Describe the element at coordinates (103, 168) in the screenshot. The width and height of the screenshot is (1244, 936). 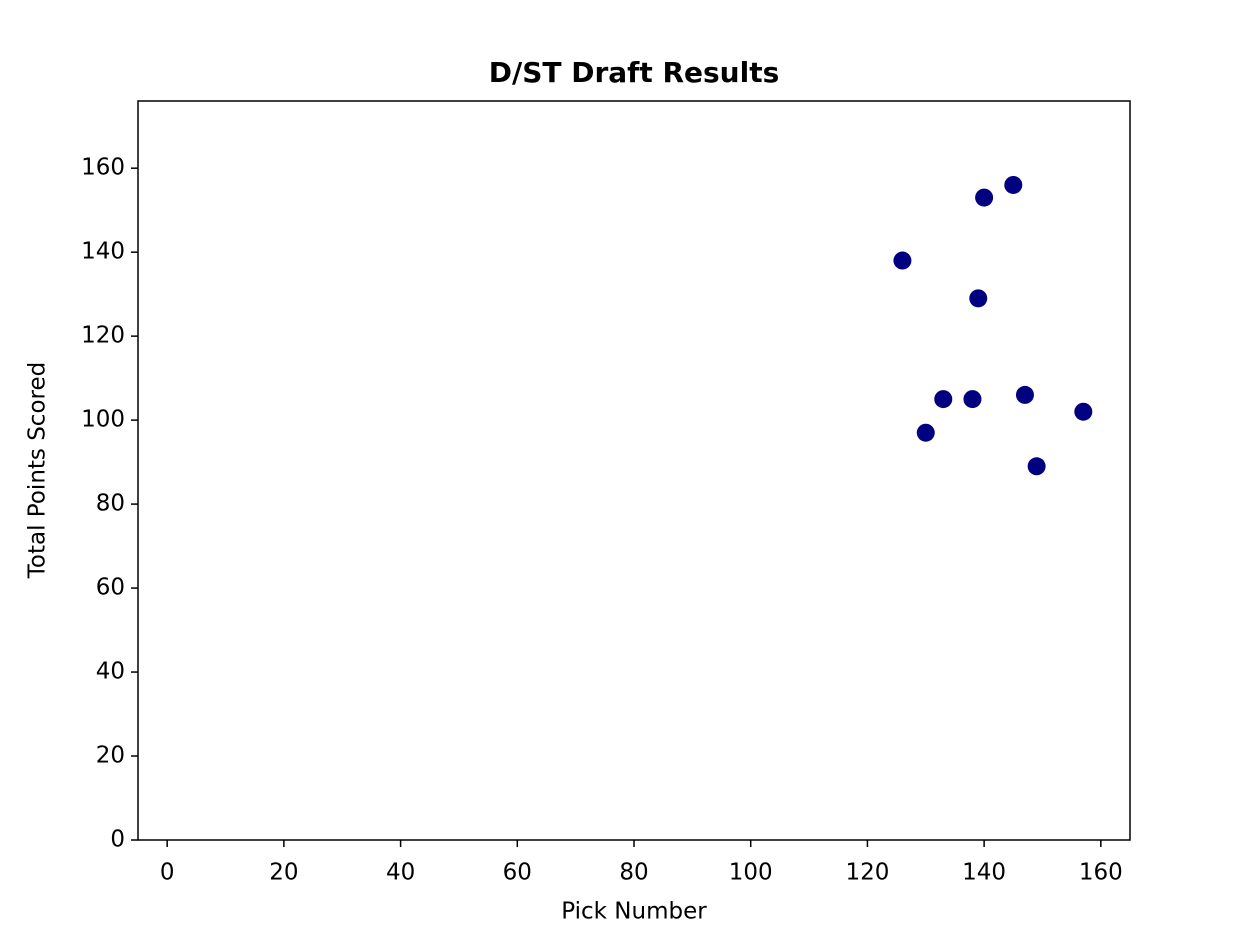
I see `y-tick-label: 160` at that location.